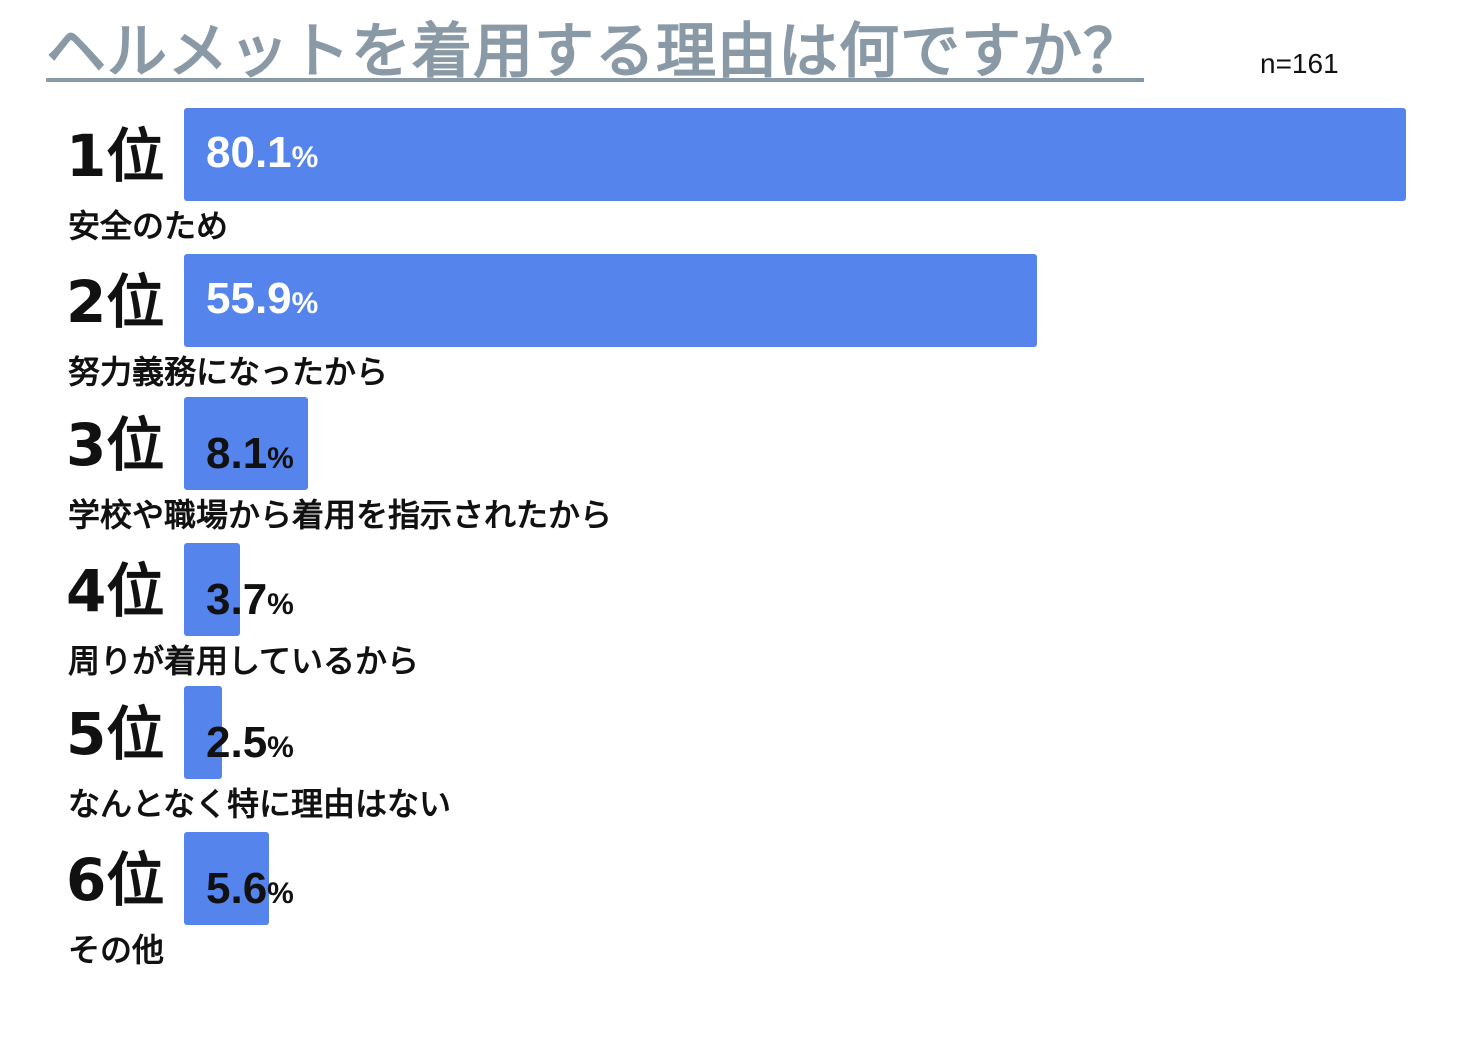  I want to click on bar-row-6: 6位 5.6% その他, so click(740, 902).